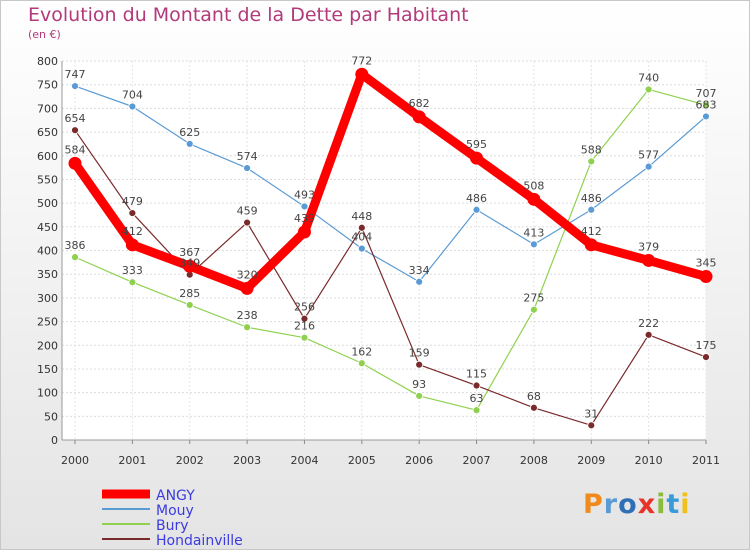  I want to click on logo-letter: o, so click(628, 504).